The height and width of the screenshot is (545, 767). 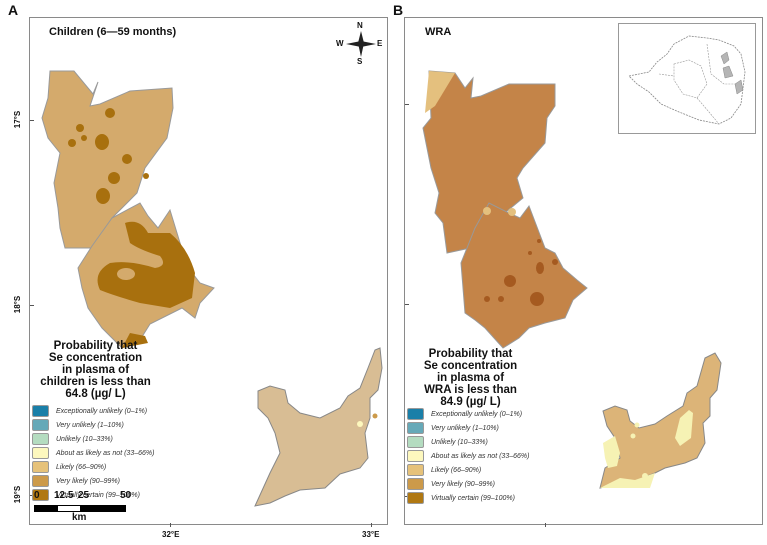 I want to click on scale-unit: km, so click(x=79, y=517).